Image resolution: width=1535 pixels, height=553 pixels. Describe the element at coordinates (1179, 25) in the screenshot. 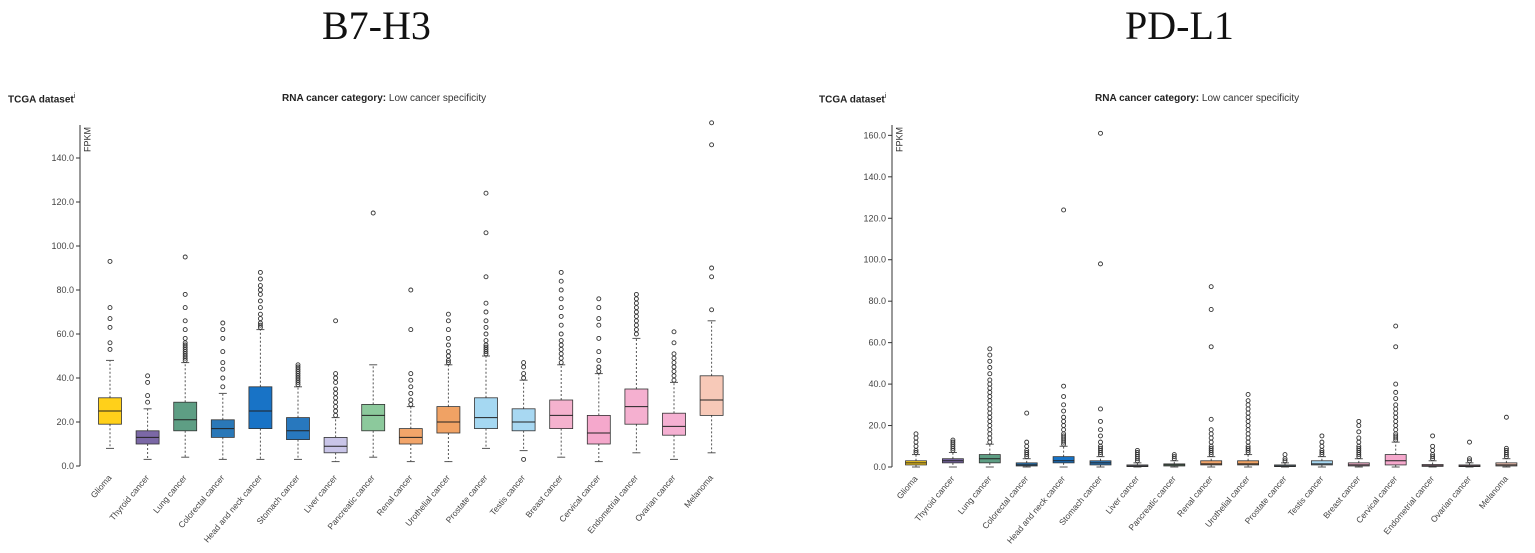

I see `panel-title: PD-L1` at that location.